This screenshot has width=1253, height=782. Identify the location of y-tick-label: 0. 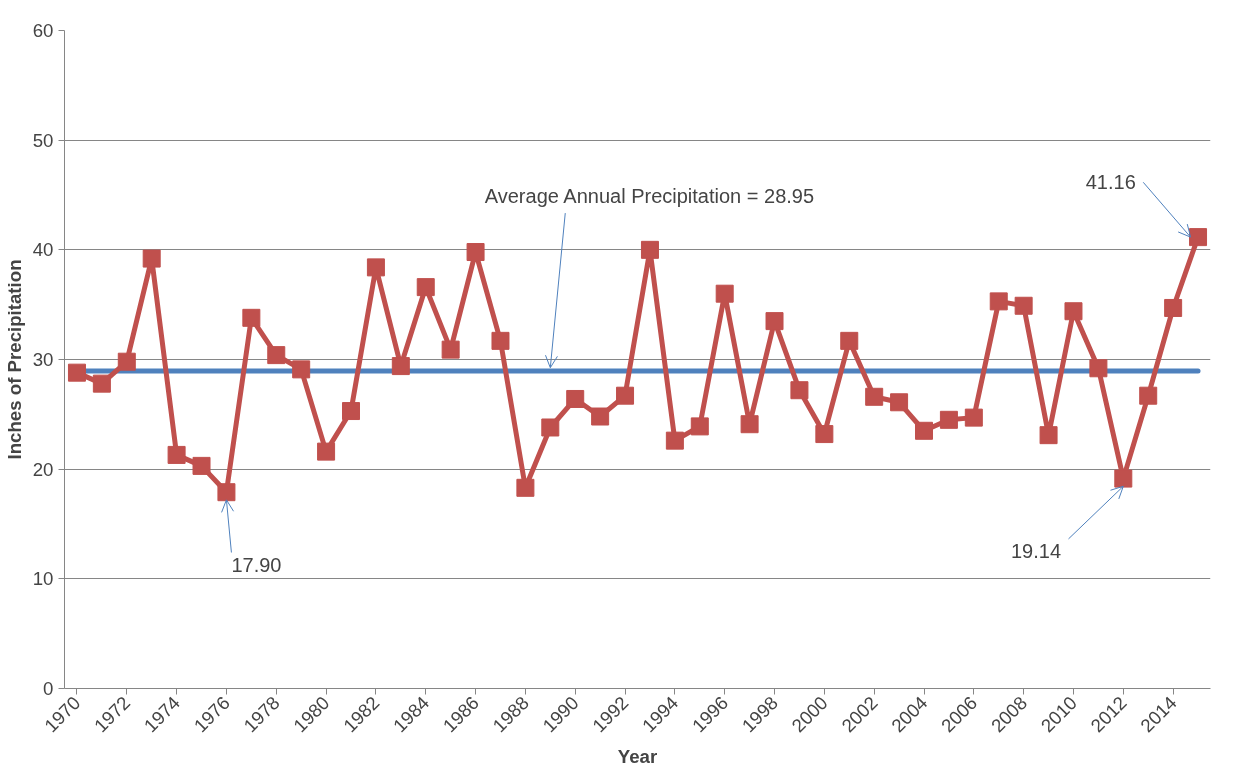
(48, 688).